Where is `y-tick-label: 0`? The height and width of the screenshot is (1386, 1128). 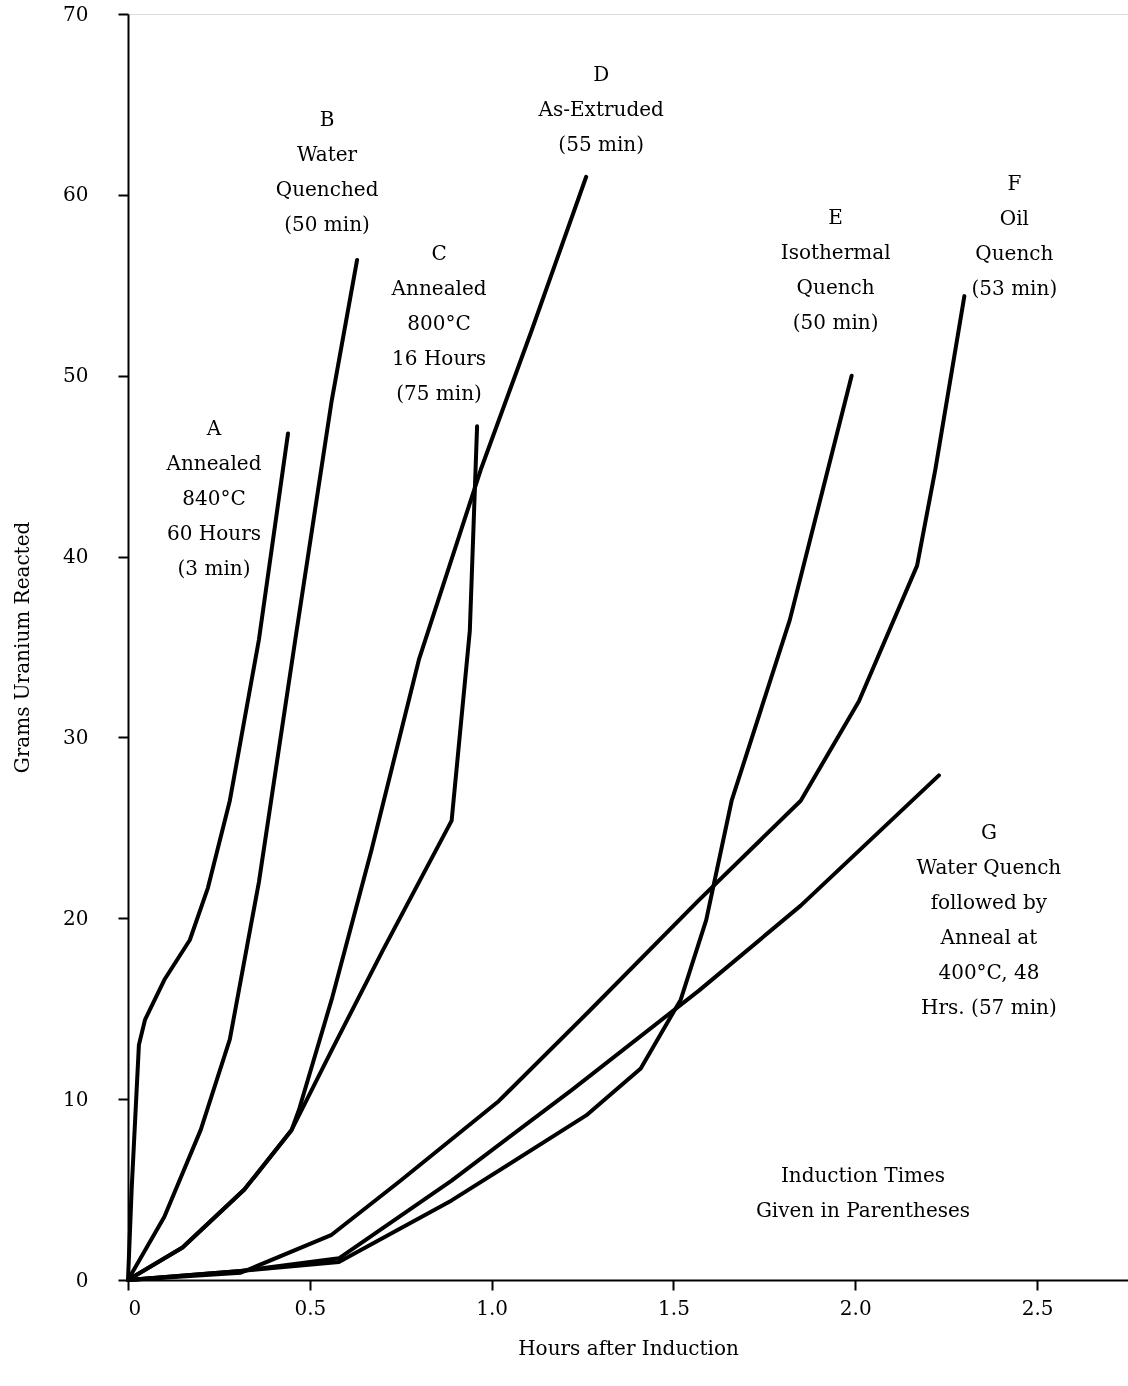 y-tick-label: 0 is located at coordinates (82, 1279).